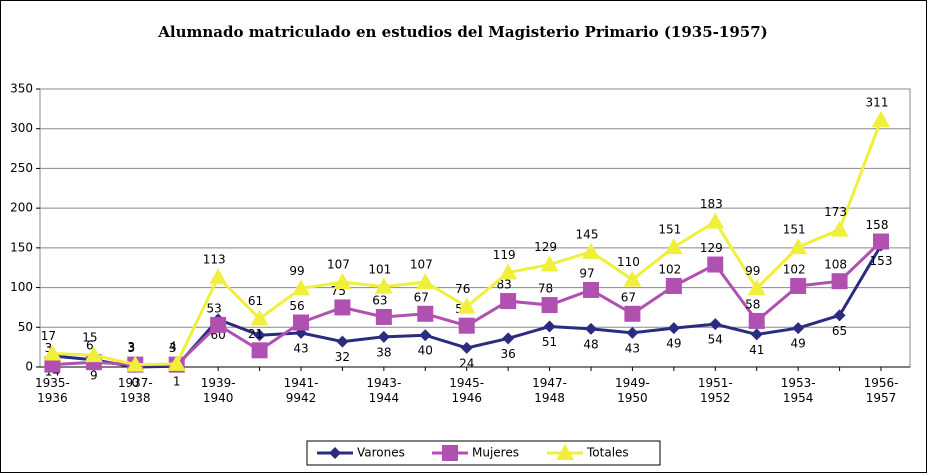 Image resolution: width=927 pixels, height=473 pixels. Describe the element at coordinates (752, 271) in the screenshot. I see `data-label: 99` at that location.